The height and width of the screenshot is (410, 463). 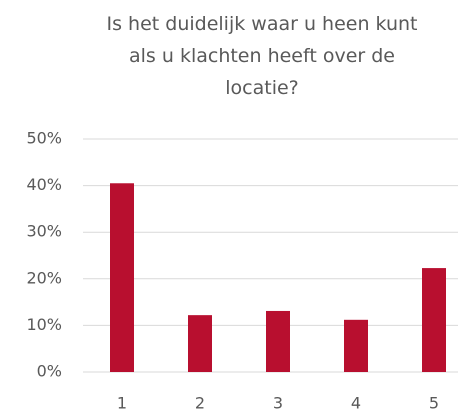 I want to click on y-tick-label: 30%, so click(x=44, y=231).